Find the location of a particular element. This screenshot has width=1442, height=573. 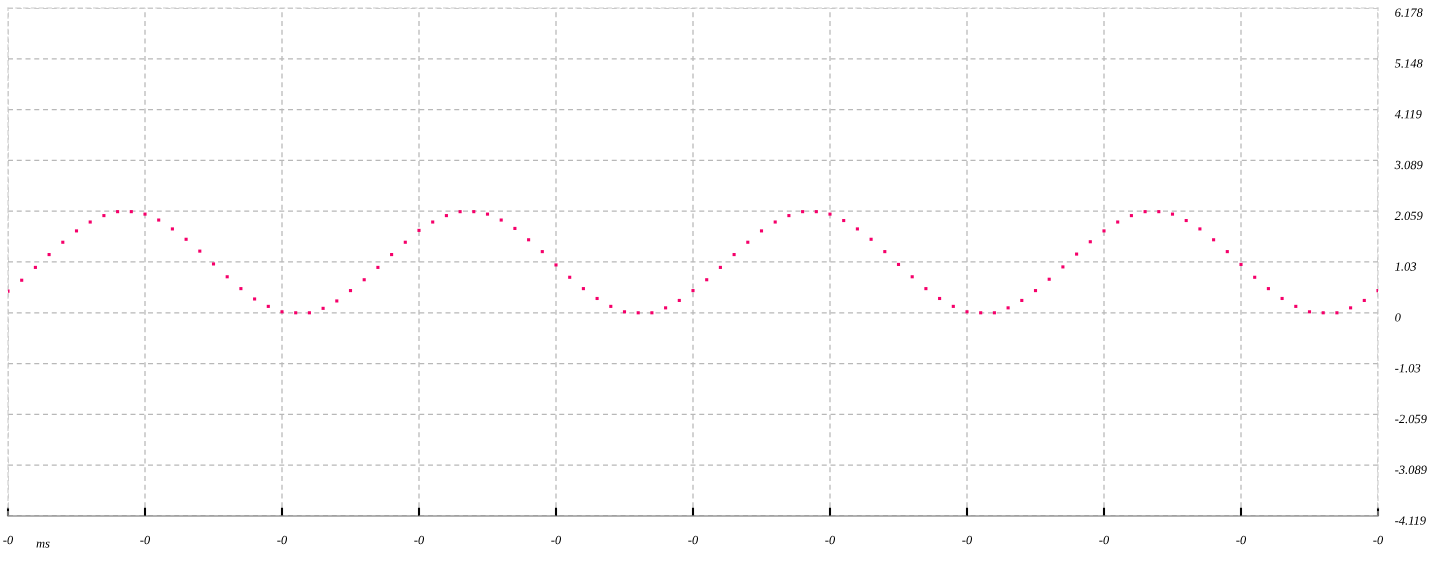

y-tick-label: 5.148 is located at coordinates (1408, 63).